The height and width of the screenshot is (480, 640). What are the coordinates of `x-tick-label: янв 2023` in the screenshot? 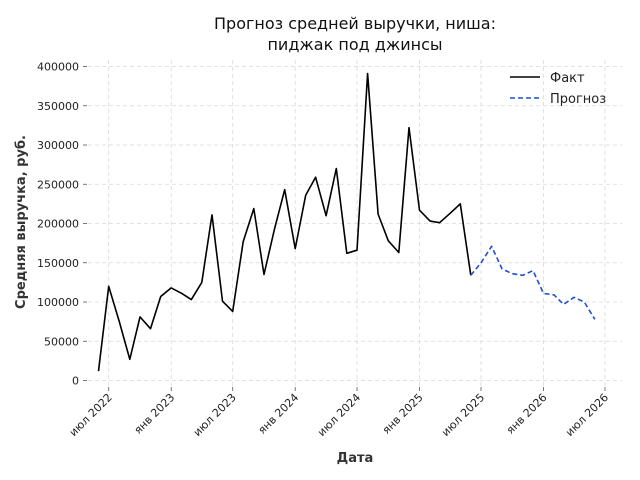 It's located at (155, 414).